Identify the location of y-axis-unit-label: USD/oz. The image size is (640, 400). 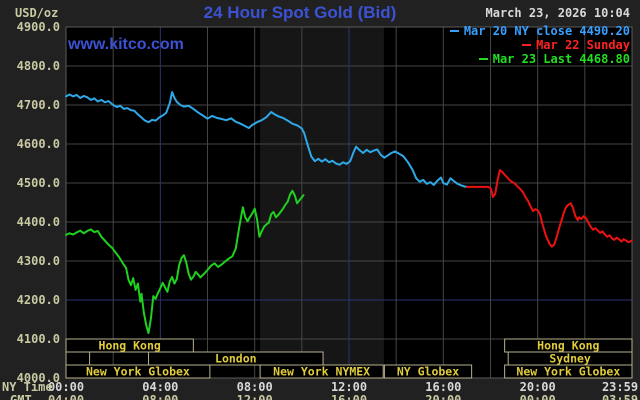
(37, 13).